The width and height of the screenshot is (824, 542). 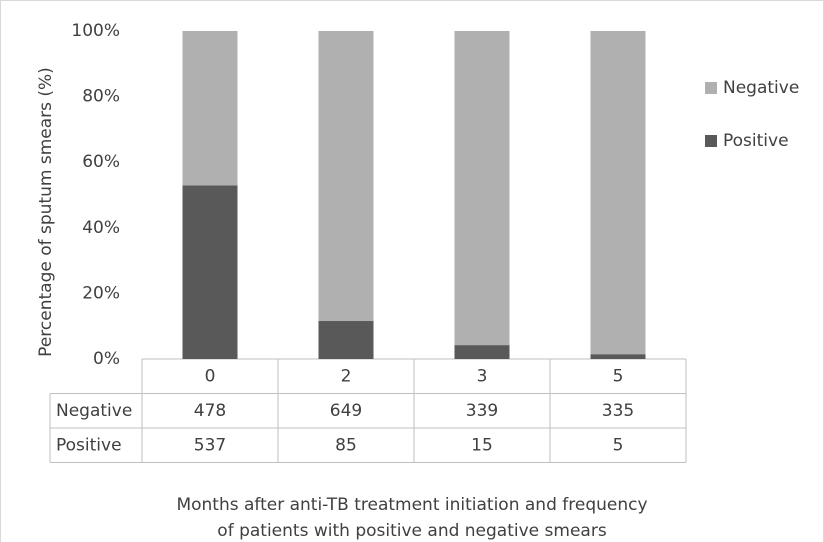 What do you see at coordinates (482, 411) in the screenshot?
I see `table-value: 339` at bounding box center [482, 411].